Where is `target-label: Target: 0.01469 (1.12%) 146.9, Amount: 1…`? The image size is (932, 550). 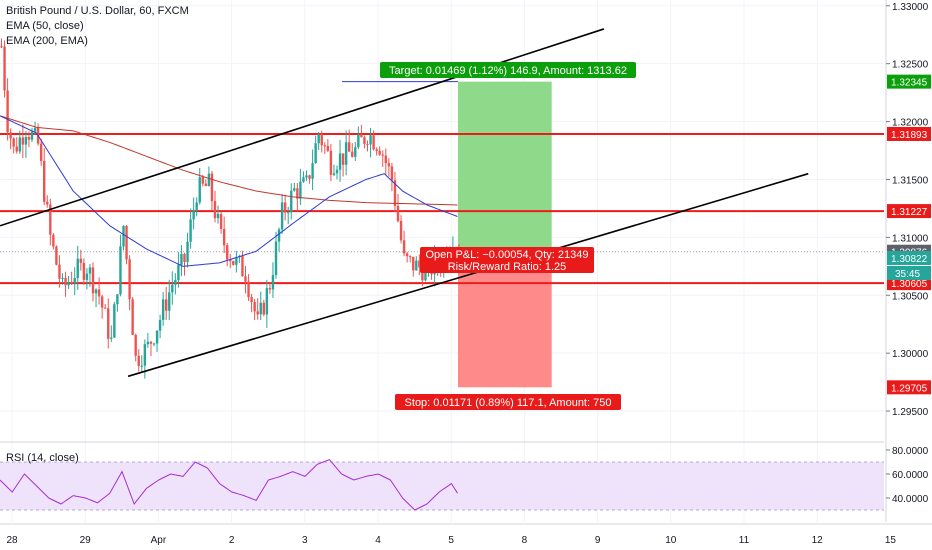
target-label: Target: 0.01469 (1.12%) 146.9, Amount: 1… is located at coordinates (508, 71).